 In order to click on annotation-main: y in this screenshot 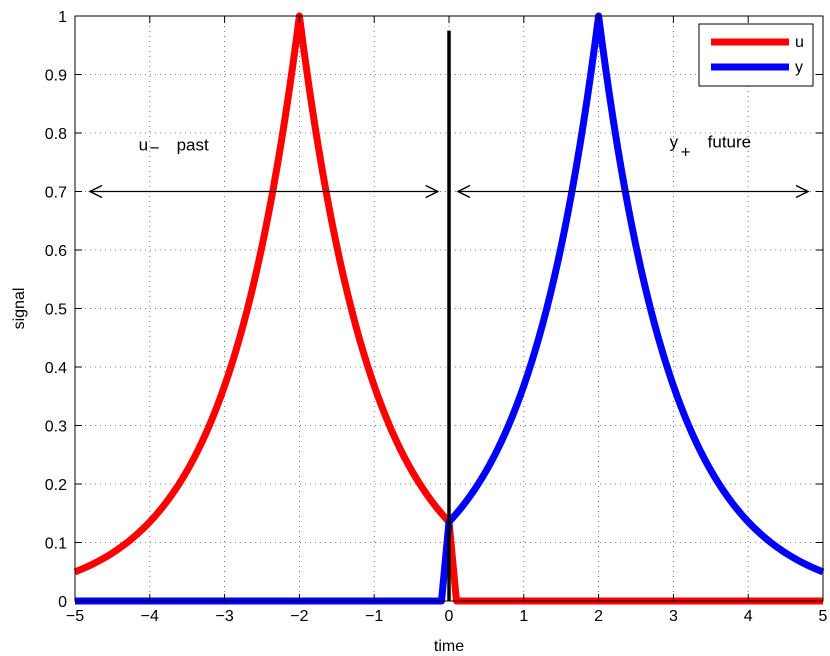, I will do `click(674, 142)`.